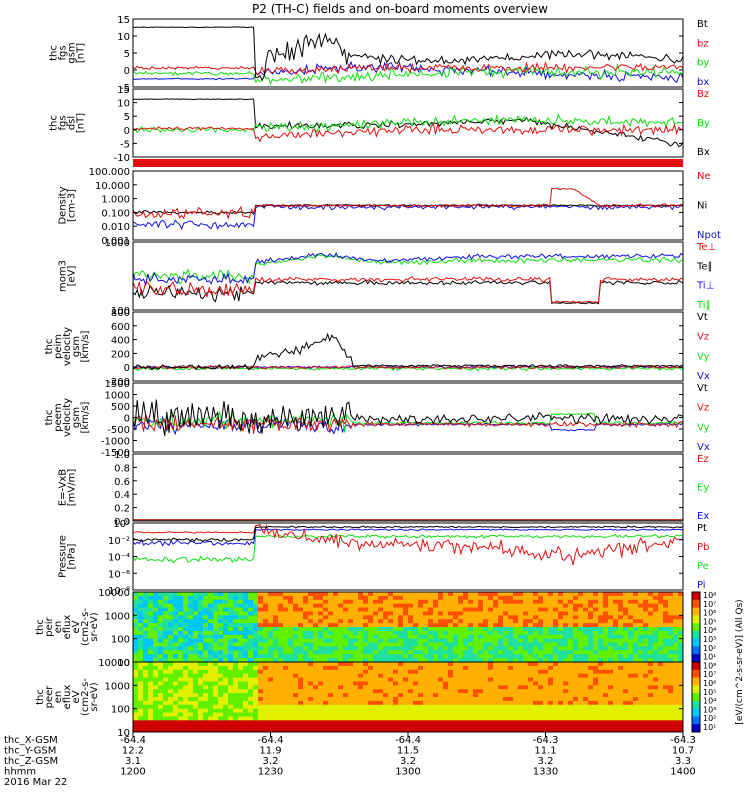 This screenshot has width=750, height=800. I want to click on colorbar-swatch, so click(696, 712).